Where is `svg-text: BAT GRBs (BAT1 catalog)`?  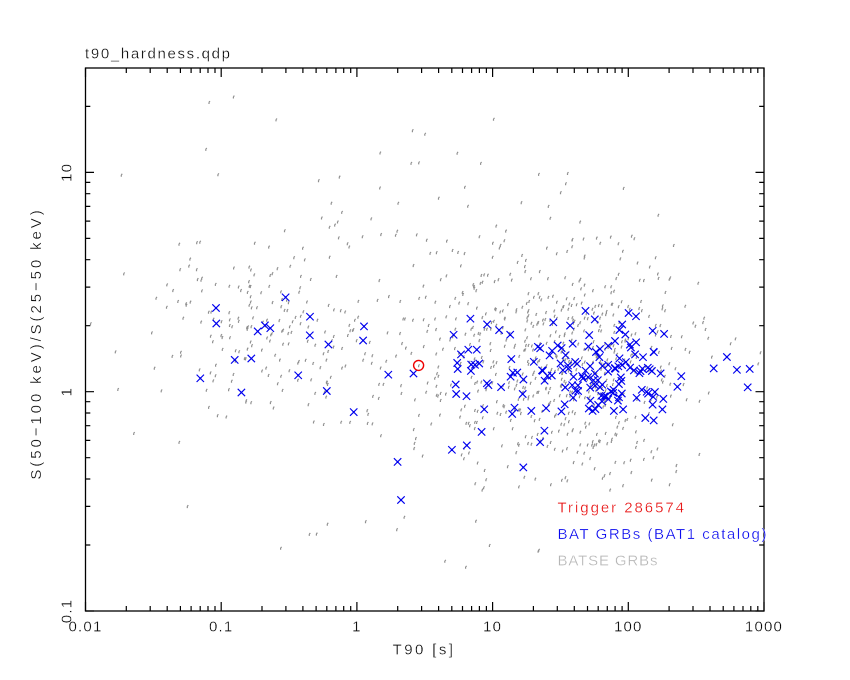 svg-text: BAT GRBs (BAT1 catalog) is located at coordinates (663, 534).